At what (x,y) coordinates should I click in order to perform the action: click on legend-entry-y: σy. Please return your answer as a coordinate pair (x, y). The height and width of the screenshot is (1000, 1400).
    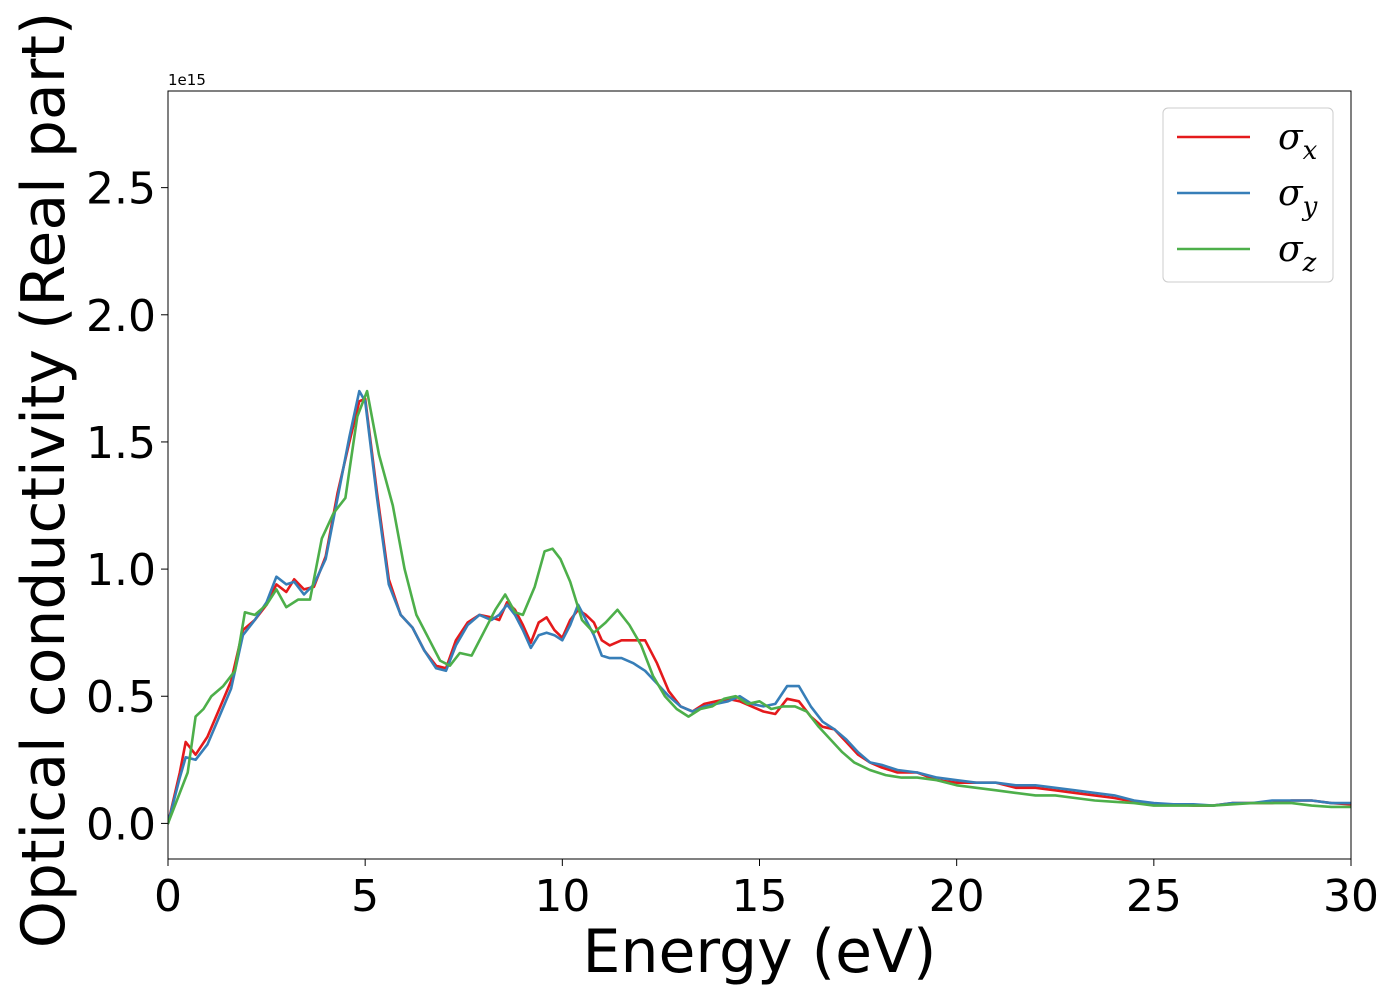
    Looking at the image, I should click on (1298, 197).